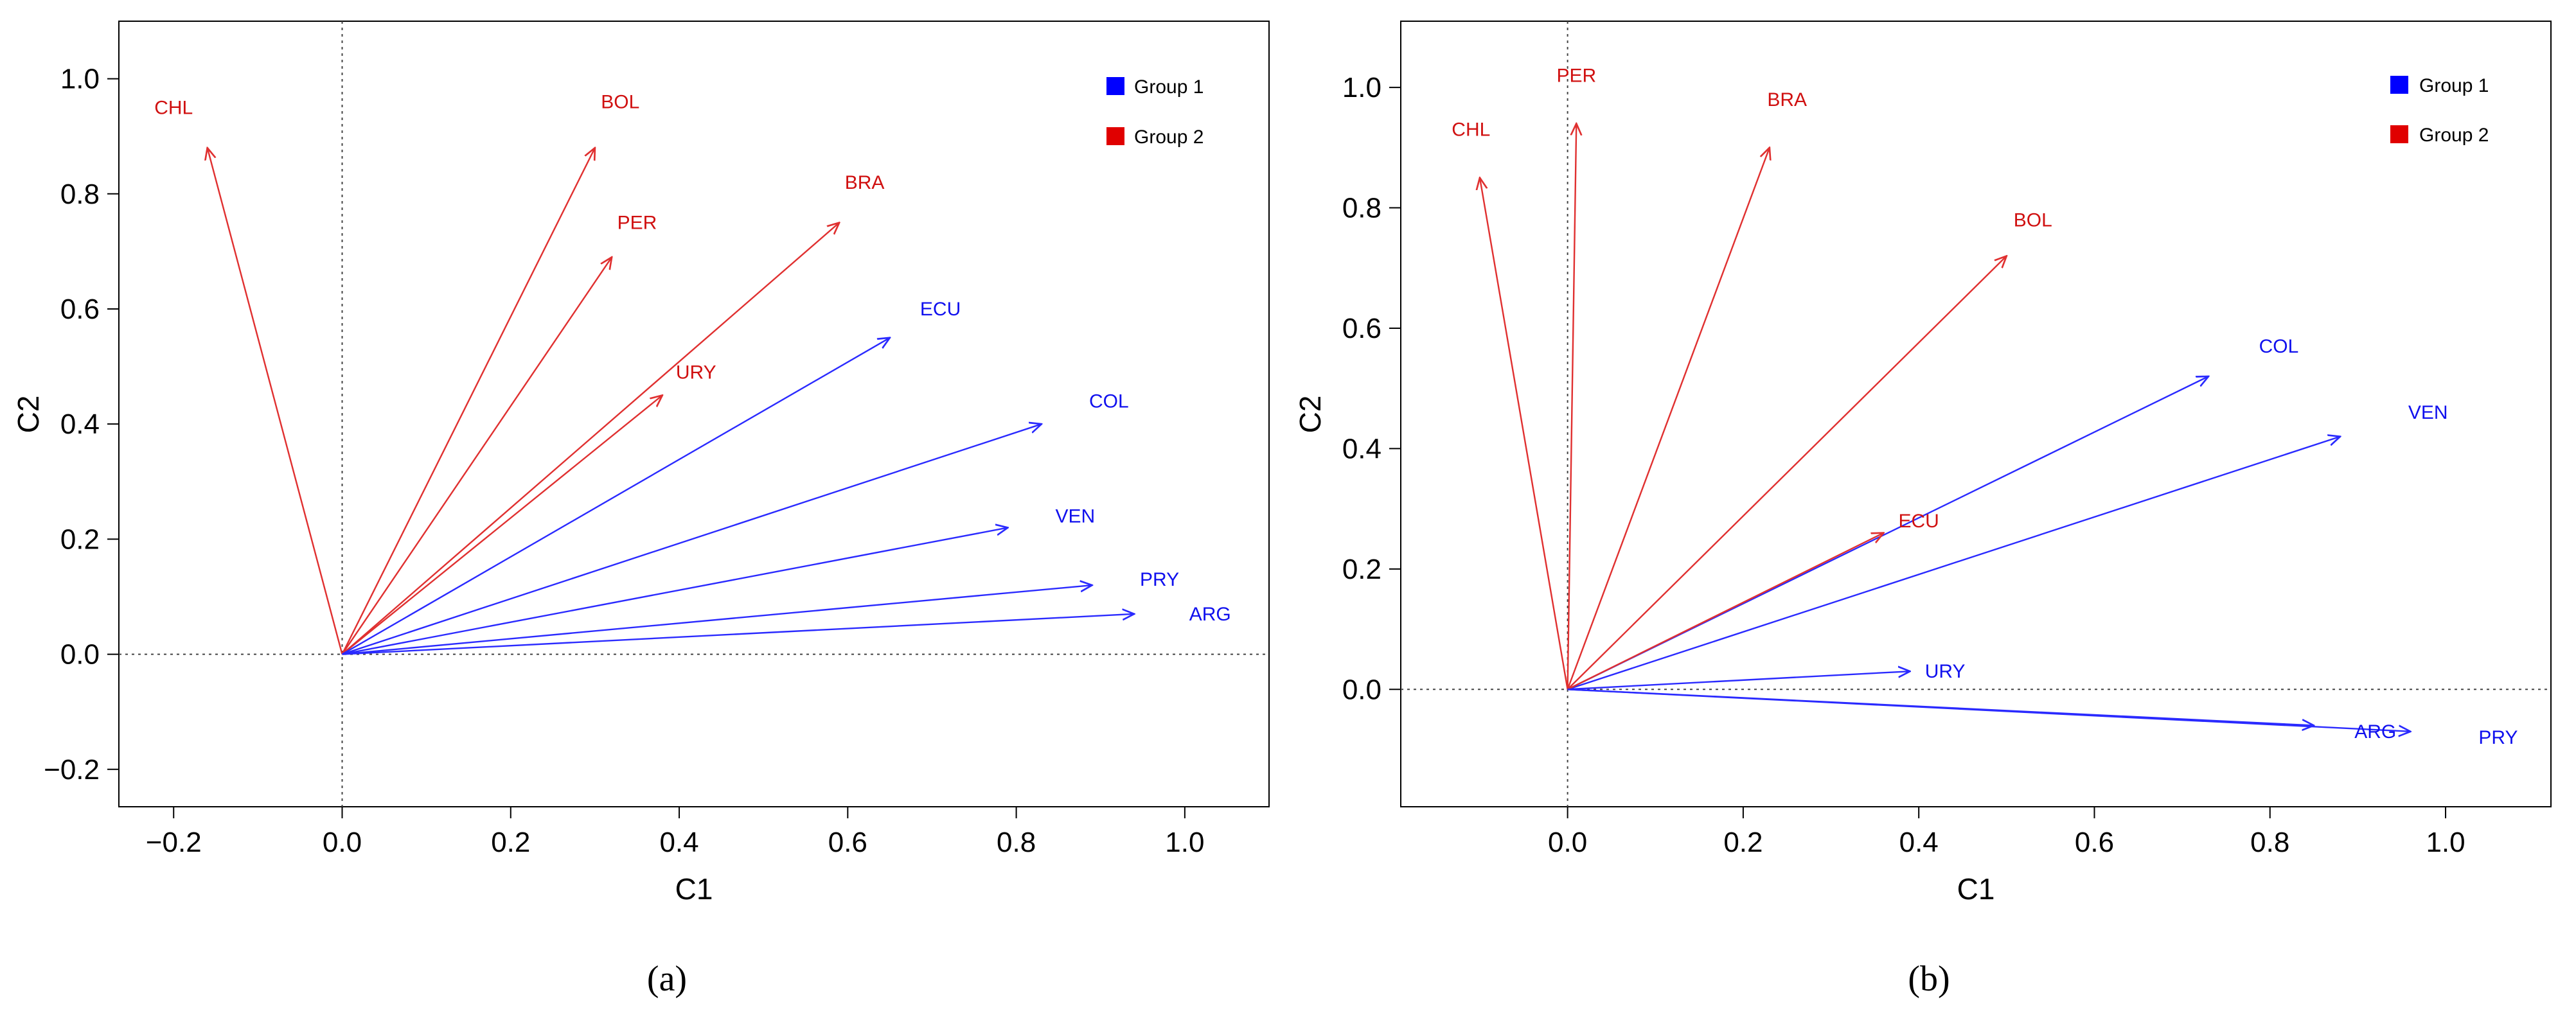 The height and width of the screenshot is (1011, 2576). I want to click on caption-b: (b), so click(1929, 979).